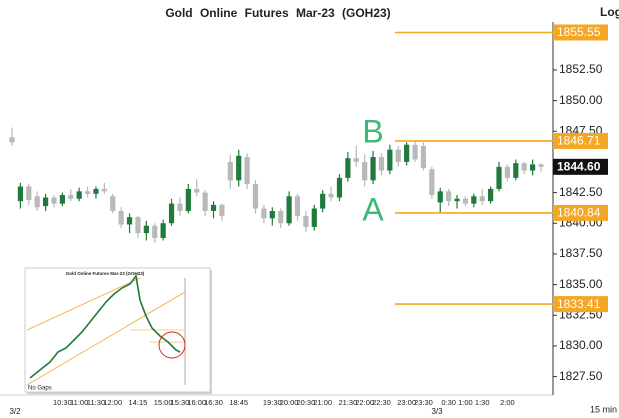  Describe the element at coordinates (79, 402) in the screenshot. I see `x-tick-label: 11:00` at that location.